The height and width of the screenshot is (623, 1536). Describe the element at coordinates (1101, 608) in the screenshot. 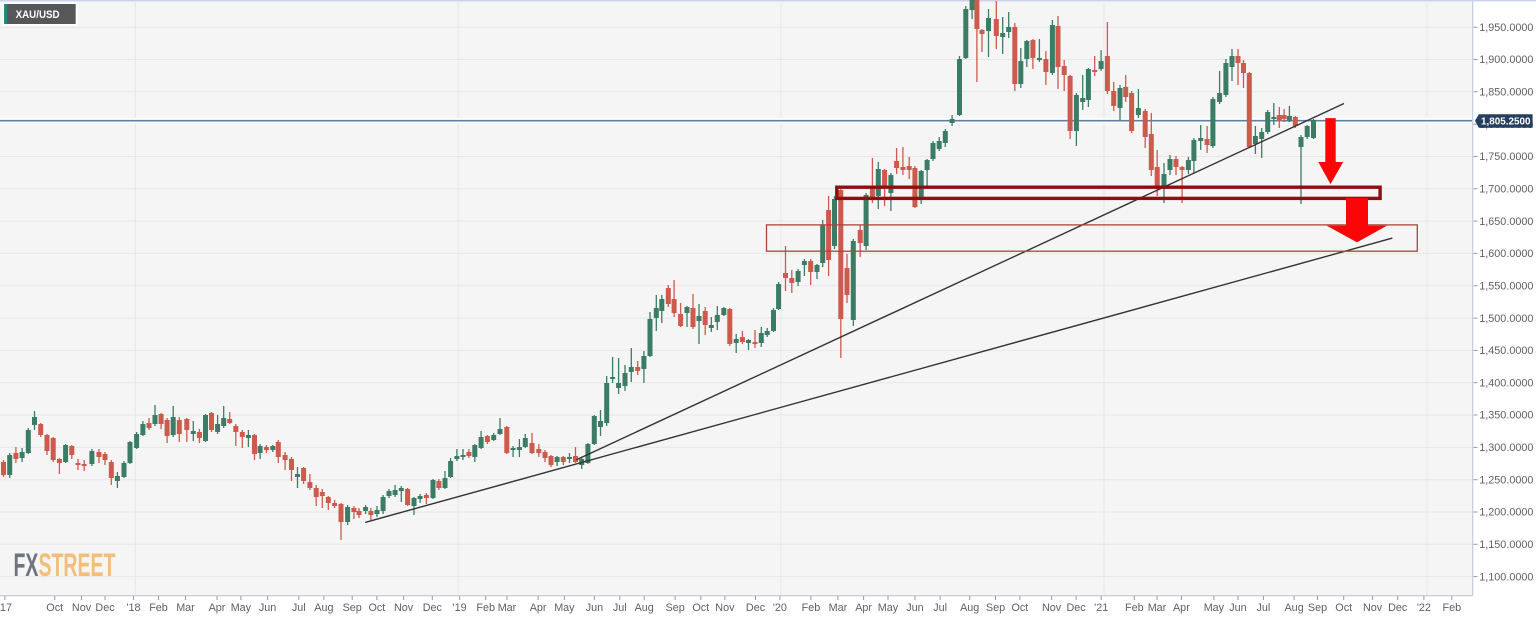

I see `svg-text: '21` at that location.